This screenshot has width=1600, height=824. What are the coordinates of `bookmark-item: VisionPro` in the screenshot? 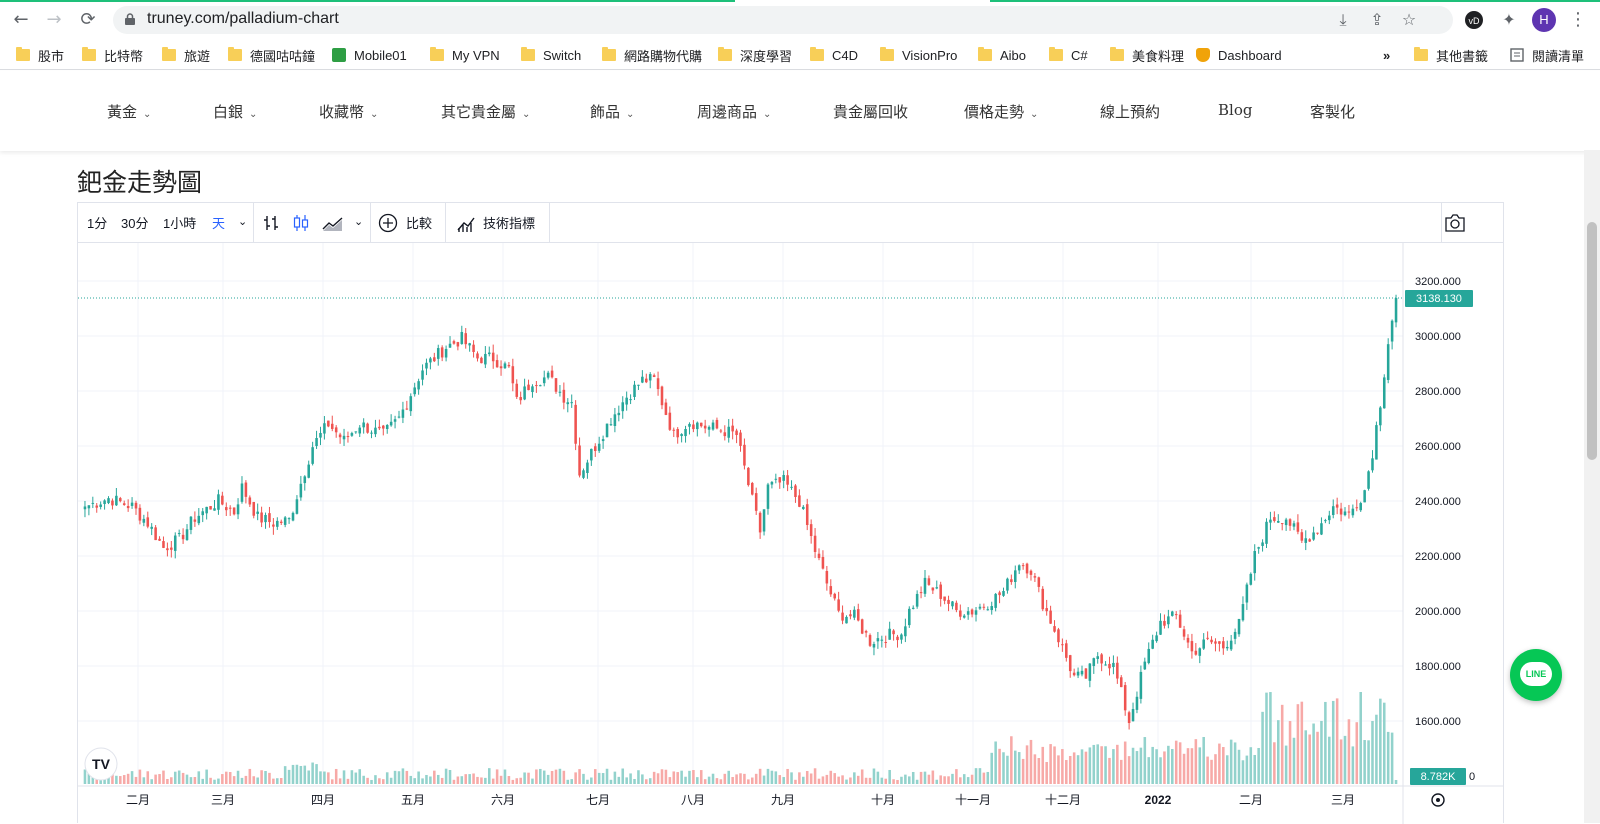 It's located at (918, 55).